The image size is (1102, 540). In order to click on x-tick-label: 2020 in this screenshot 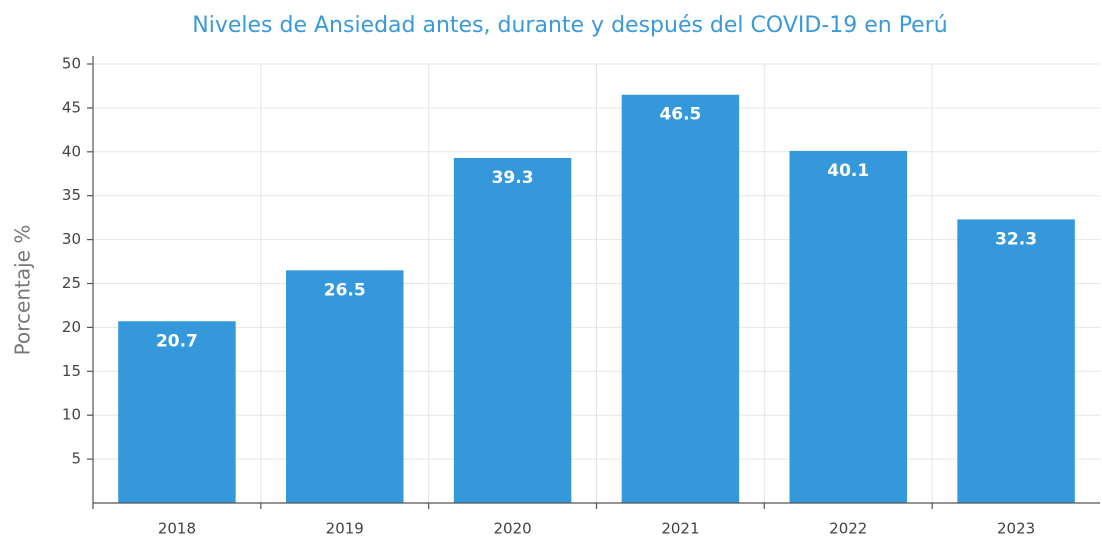, I will do `click(512, 529)`.